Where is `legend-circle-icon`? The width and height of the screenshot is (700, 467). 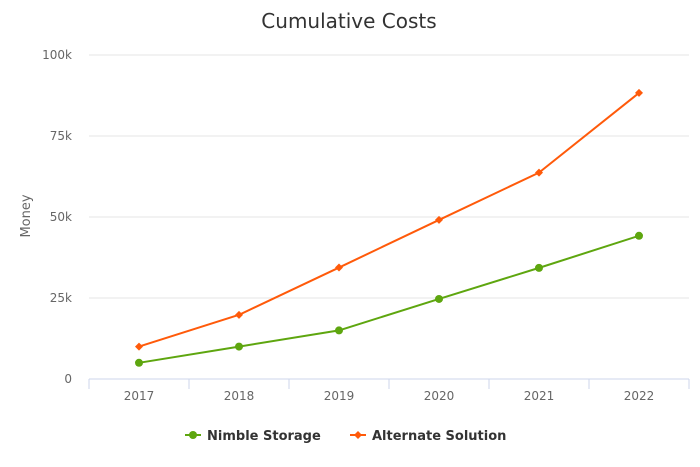
legend-circle-icon is located at coordinates (193, 435).